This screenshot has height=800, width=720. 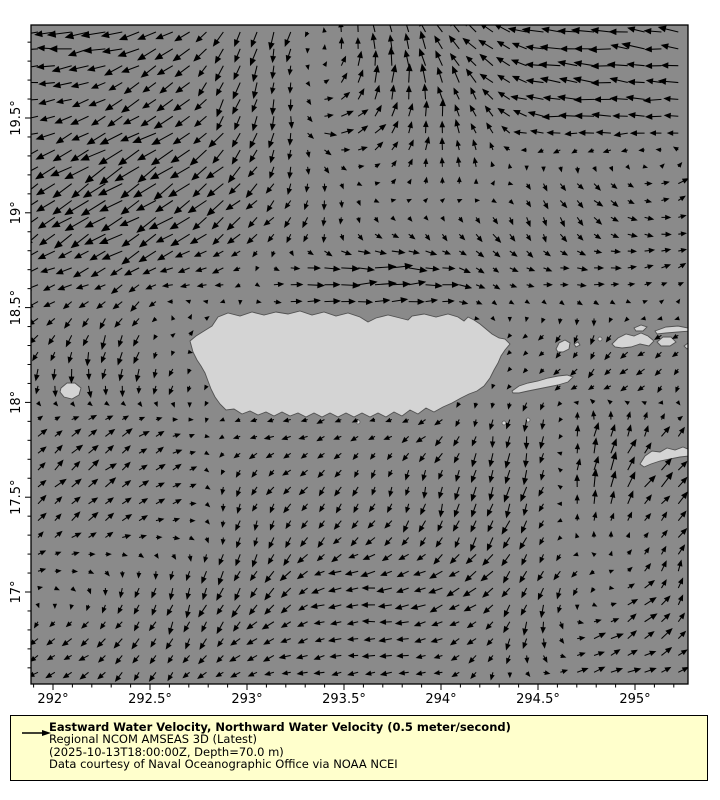 What do you see at coordinates (36, 733) in the screenshot?
I see `reference-arrow-icon` at bounding box center [36, 733].